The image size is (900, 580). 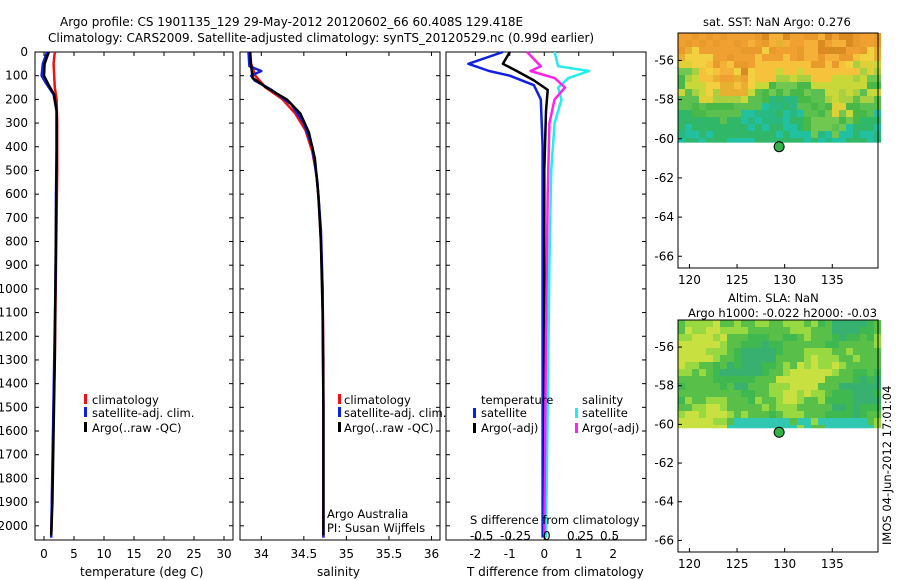 I want to click on series-line-t-argo, so click(x=525, y=293).